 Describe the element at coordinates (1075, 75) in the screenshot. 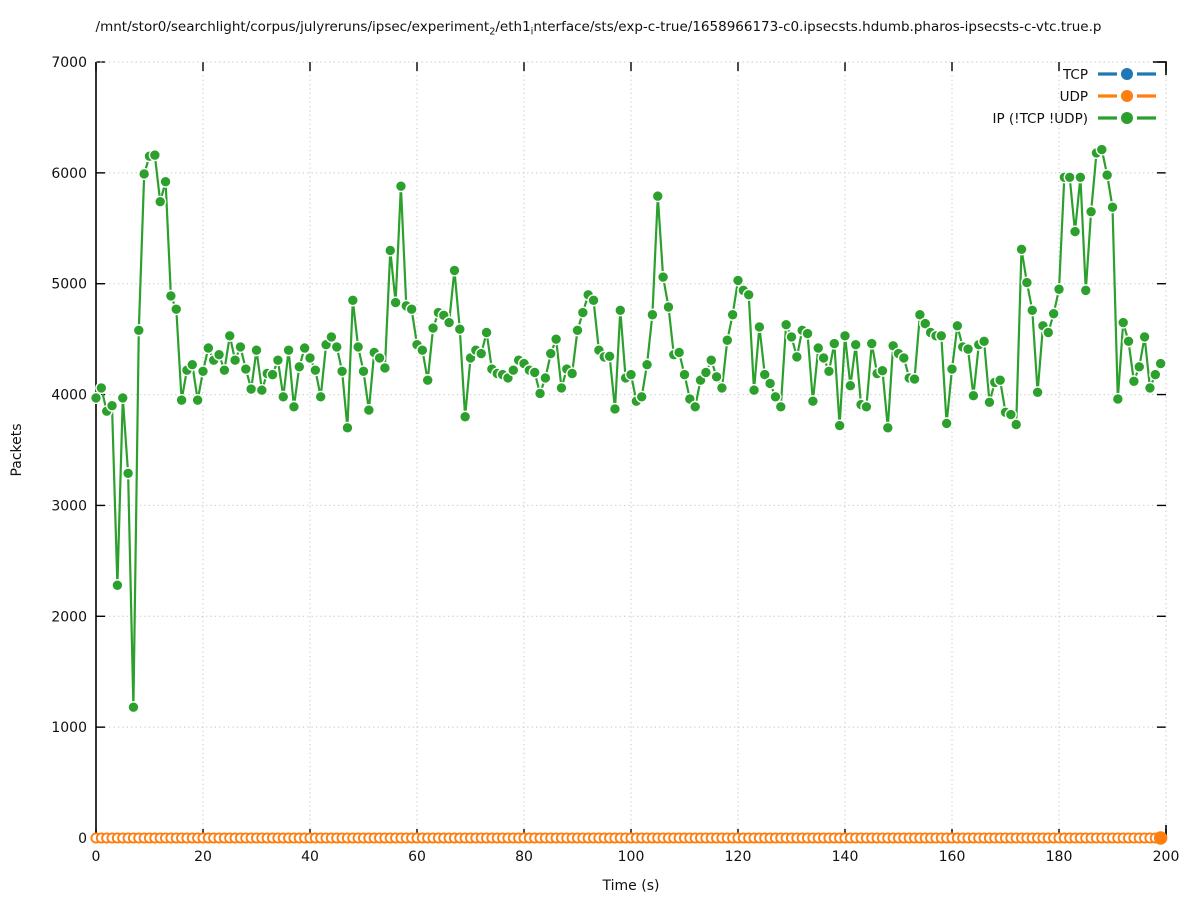

I see `legend-label-tcp: TCP` at that location.